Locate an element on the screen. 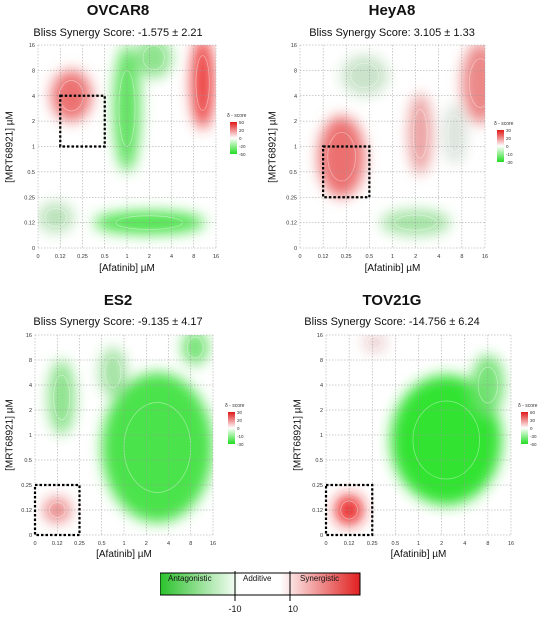 Image resolution: width=550 pixels, height=625 pixels. legend-tick-label: -50 is located at coordinates (242, 154).